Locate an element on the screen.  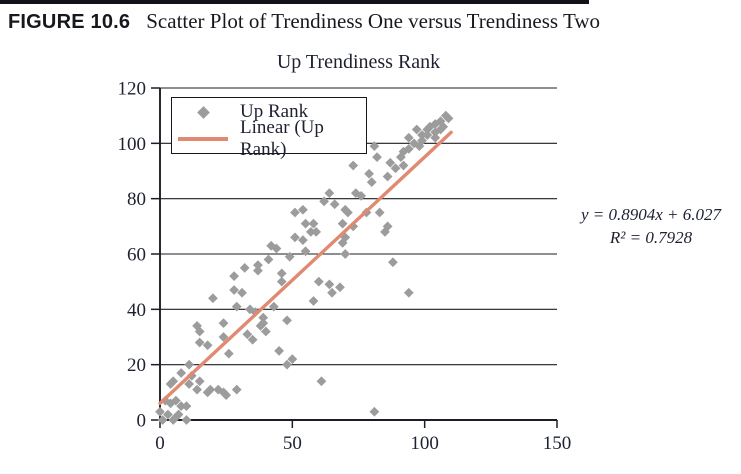
x-tick-label: 0 is located at coordinates (160, 443).